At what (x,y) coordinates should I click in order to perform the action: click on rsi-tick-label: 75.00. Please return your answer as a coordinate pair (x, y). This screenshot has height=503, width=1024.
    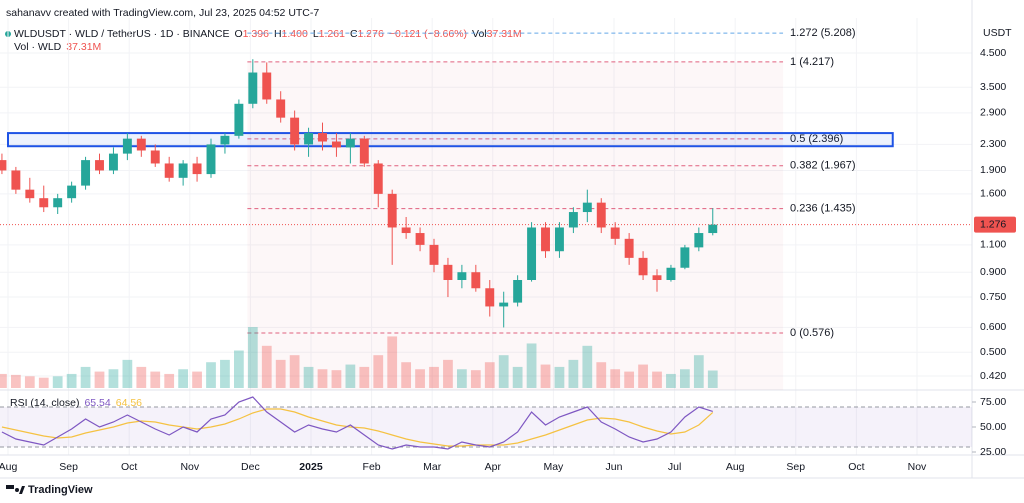
    Looking at the image, I should click on (993, 402).